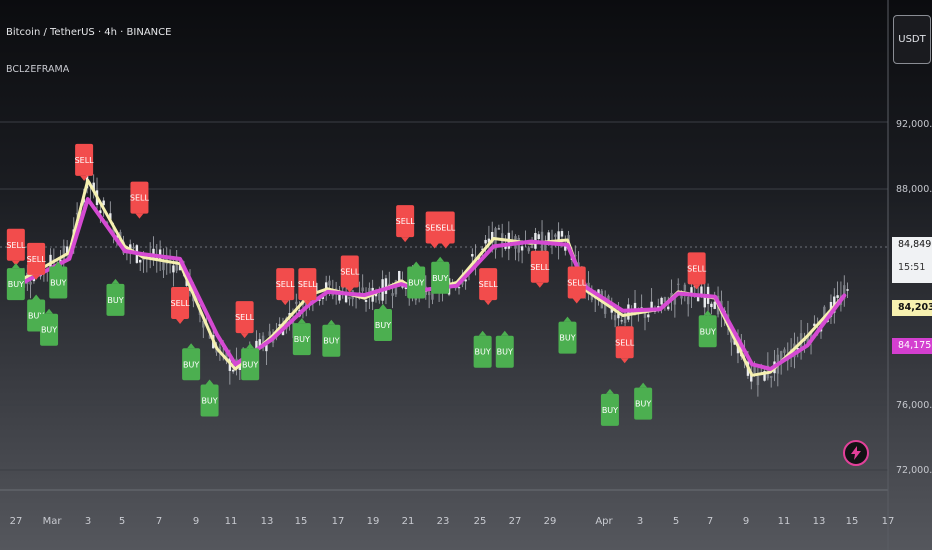 Image resolution: width=932 pixels, height=550 pixels. I want to click on y-tick-label: 76,000.00, so click(914, 405).